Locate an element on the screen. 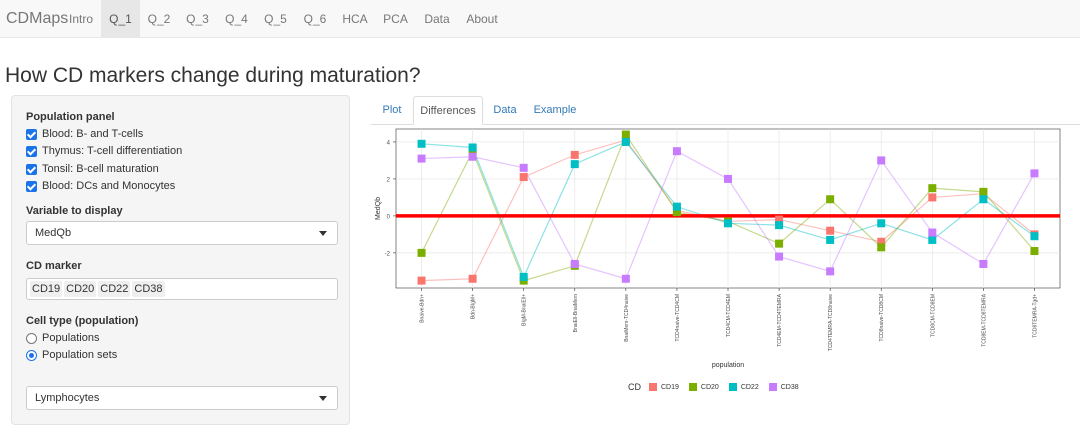 This screenshot has height=425, width=1080. chart-legend: CD CD19 CD20 CD22 CD38 is located at coordinates (718, 387).